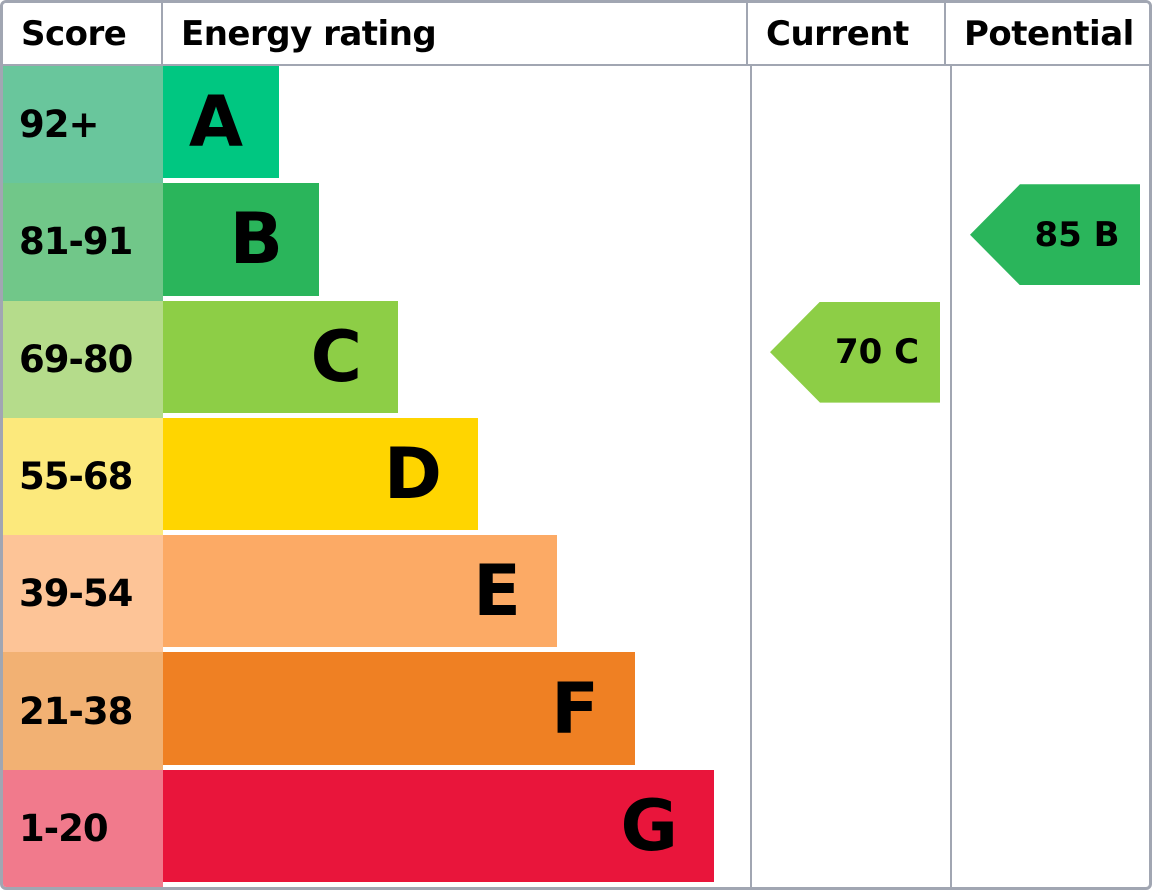 The width and height of the screenshot is (1152, 890). I want to click on band-letter: C, so click(336, 356).